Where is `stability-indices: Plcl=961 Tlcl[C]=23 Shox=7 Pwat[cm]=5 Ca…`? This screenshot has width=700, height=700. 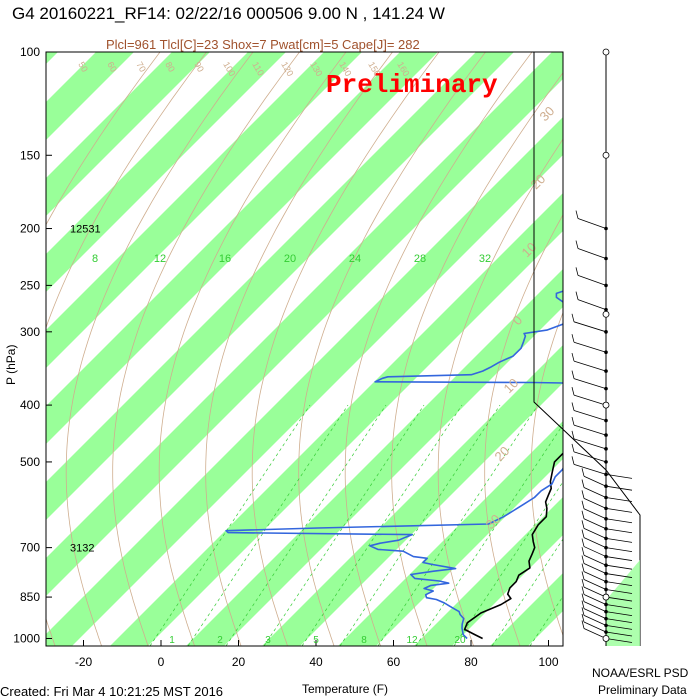 stability-indices: Plcl=961 Tlcl[C]=23 Shox=7 Pwat[cm]=5 Ca… is located at coordinates (263, 44).